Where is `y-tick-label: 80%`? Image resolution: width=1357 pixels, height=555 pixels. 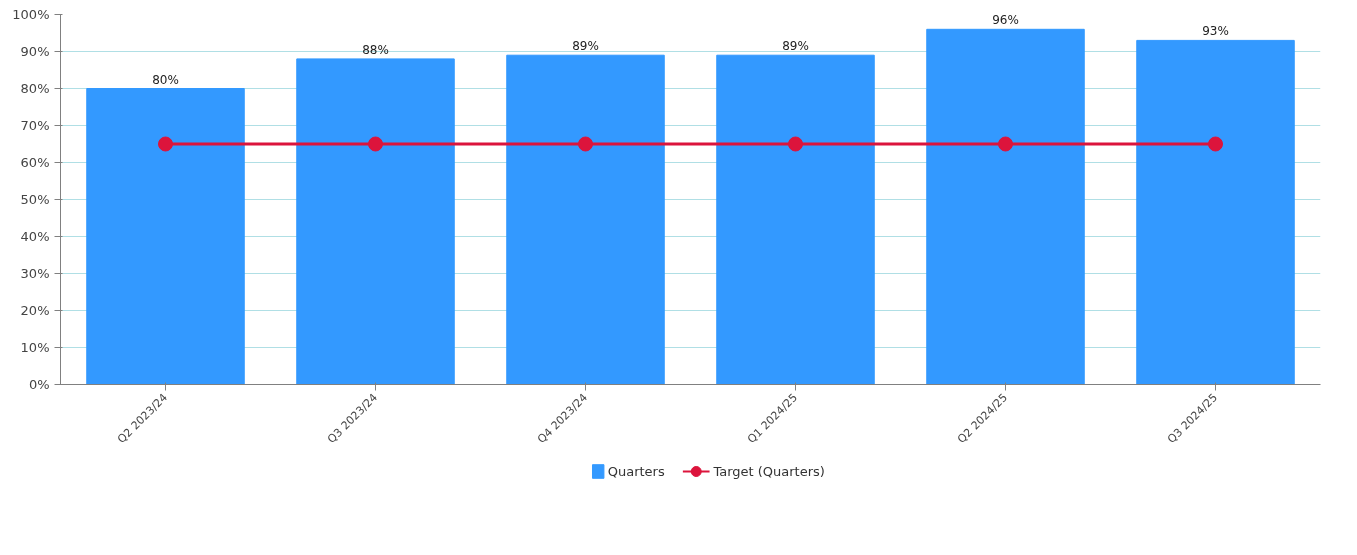
y-tick-label: 80% is located at coordinates (35, 88).